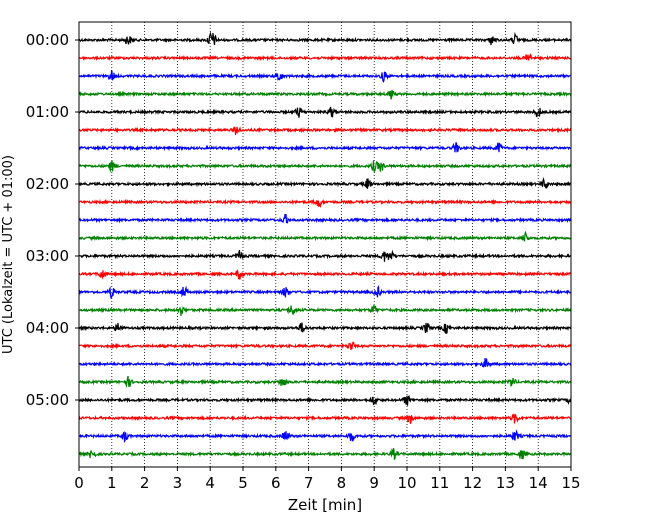  Describe the element at coordinates (112, 483) in the screenshot. I see `x-tick-label: 1` at that location.